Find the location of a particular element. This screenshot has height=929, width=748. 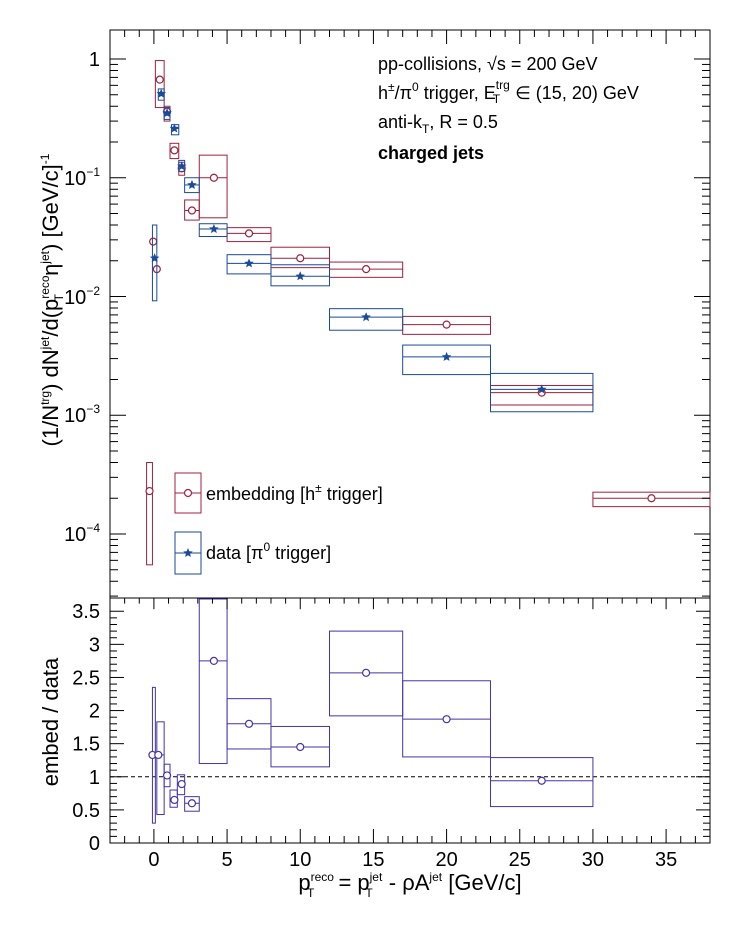

bottom-y-tick-label-5: 2.5 is located at coordinates (86, 678).